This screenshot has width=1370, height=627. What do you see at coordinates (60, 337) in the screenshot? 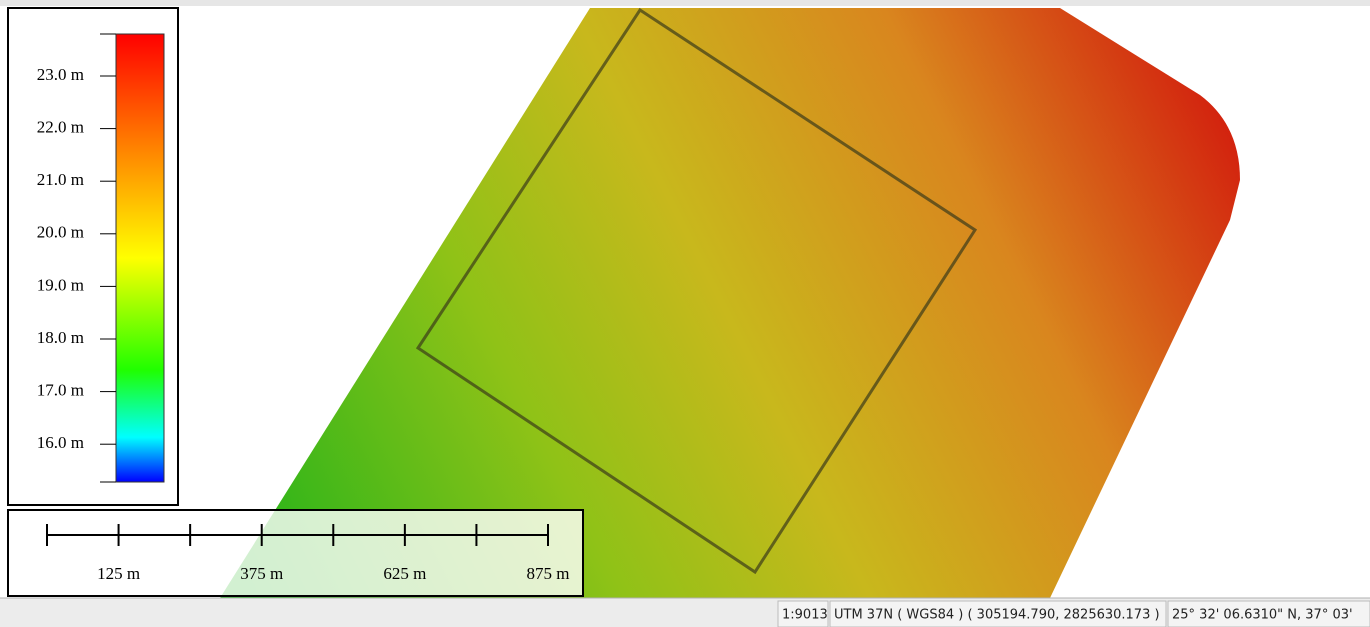
I see `legend-label: 18.0 m` at bounding box center [60, 337].